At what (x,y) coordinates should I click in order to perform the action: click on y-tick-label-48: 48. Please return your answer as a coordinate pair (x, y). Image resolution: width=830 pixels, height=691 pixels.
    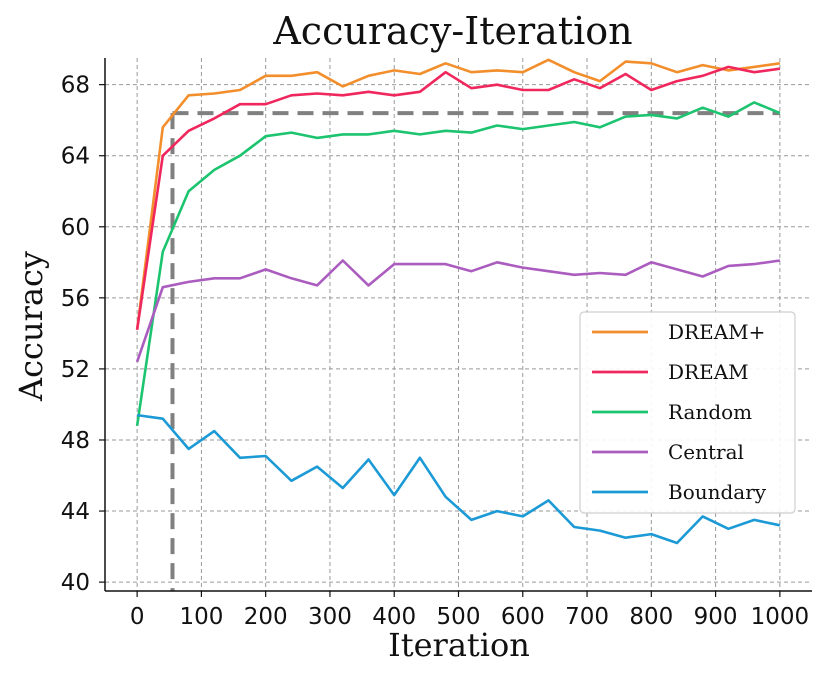
    Looking at the image, I should click on (75, 441).